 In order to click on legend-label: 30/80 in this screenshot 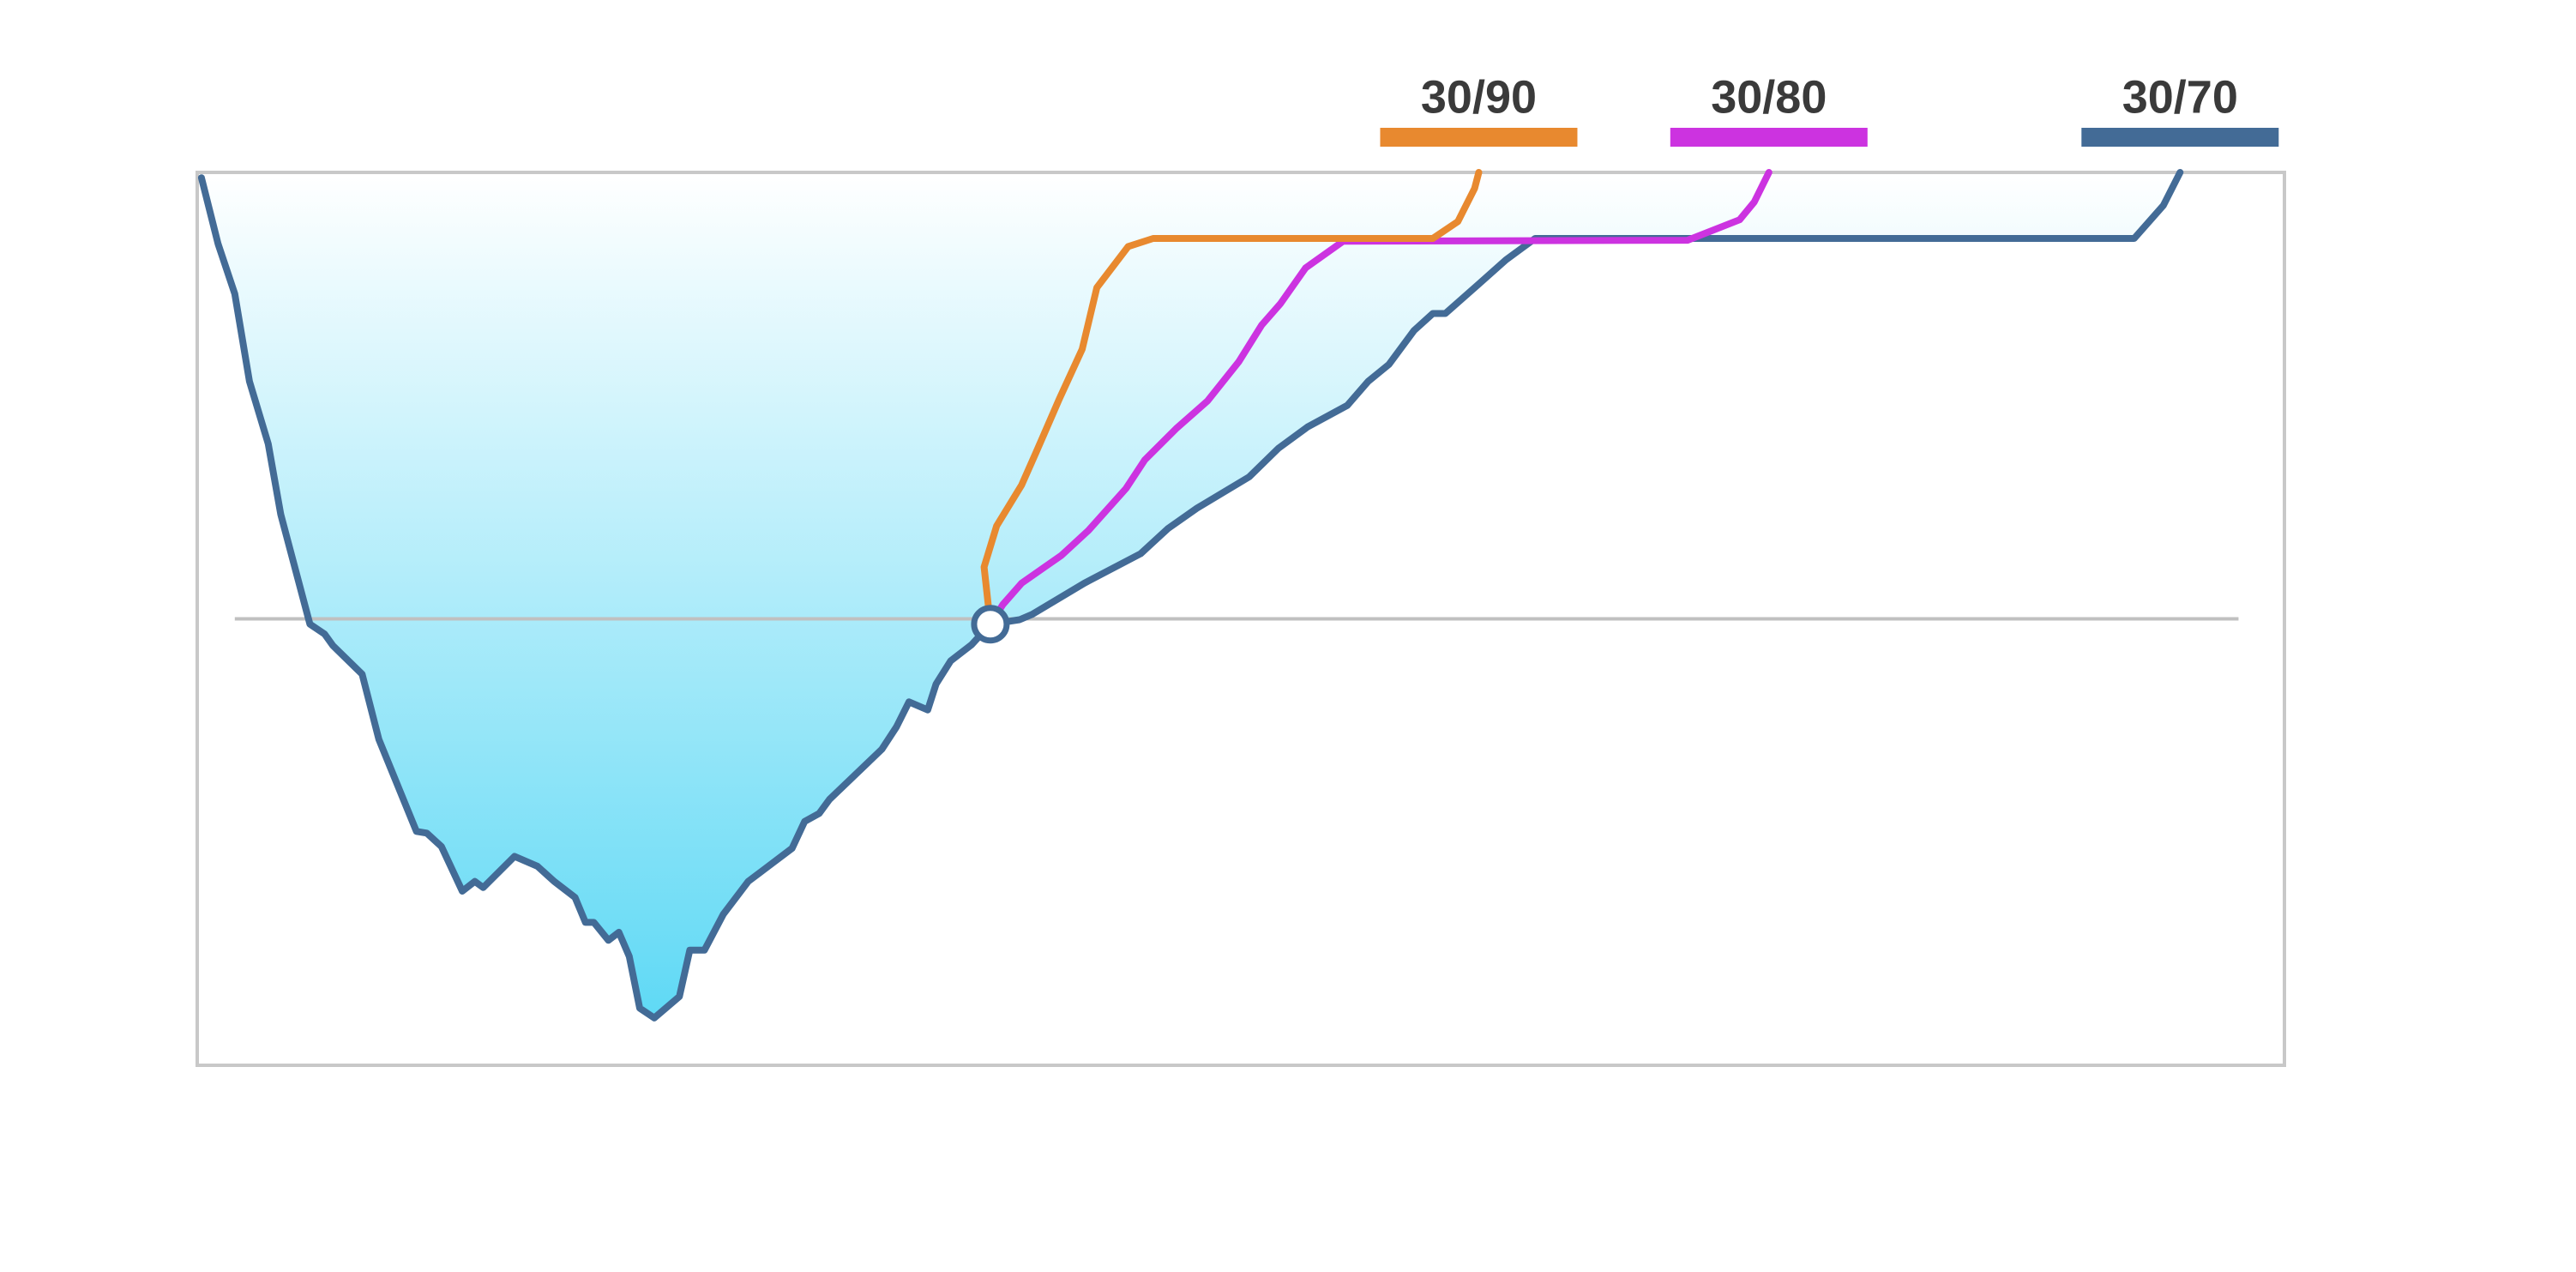, I will do `click(1769, 97)`.